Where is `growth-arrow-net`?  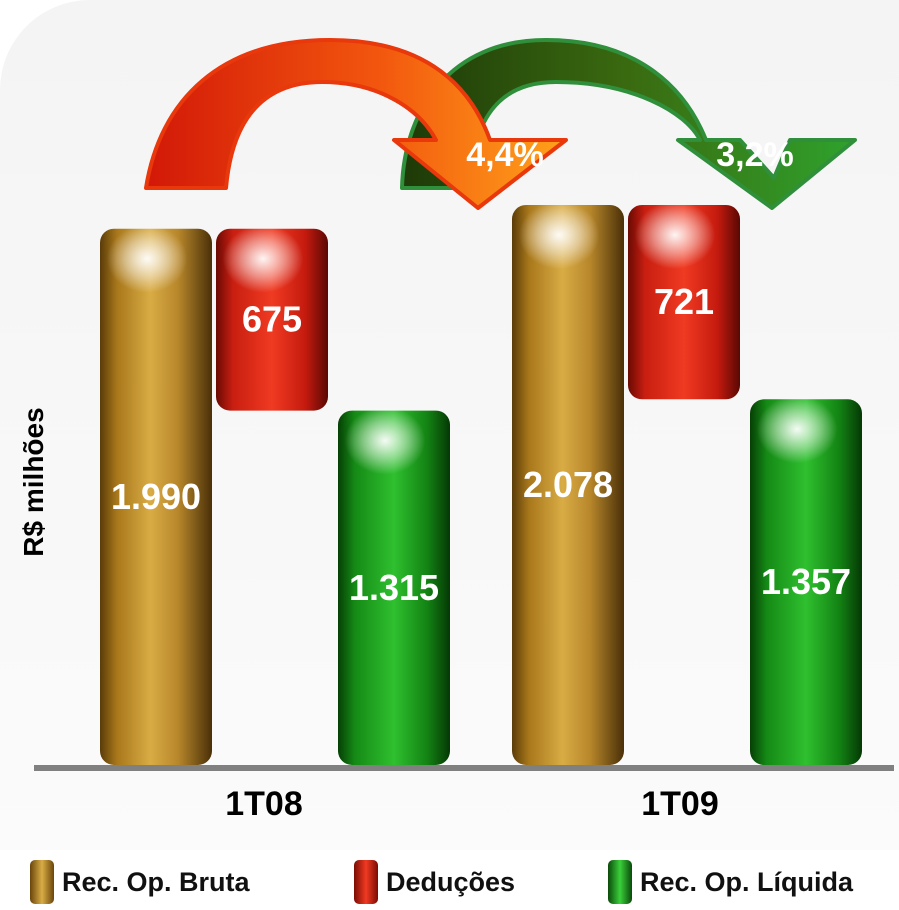
growth-arrow-net is located at coordinates (628, 124).